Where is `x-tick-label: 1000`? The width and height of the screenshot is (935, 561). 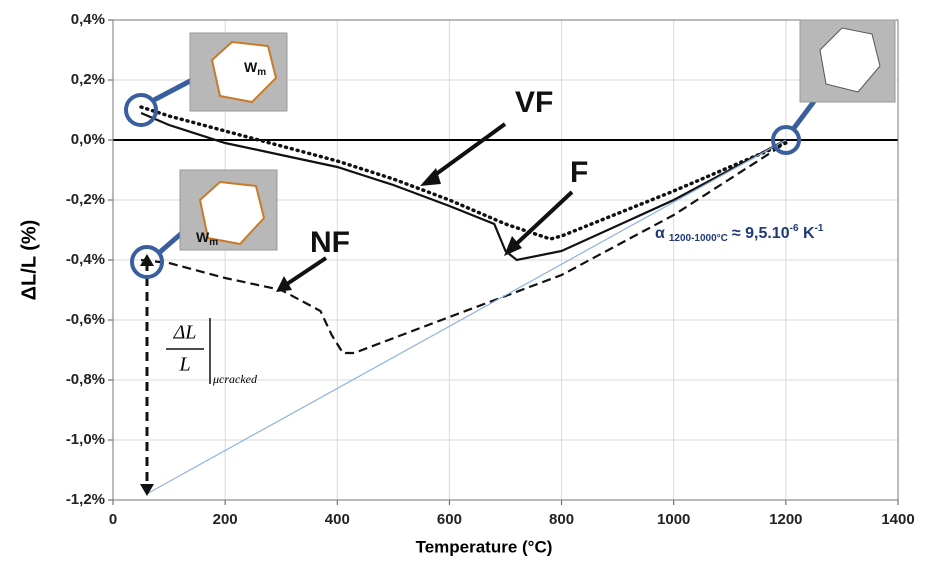 x-tick-label: 1000 is located at coordinates (673, 519).